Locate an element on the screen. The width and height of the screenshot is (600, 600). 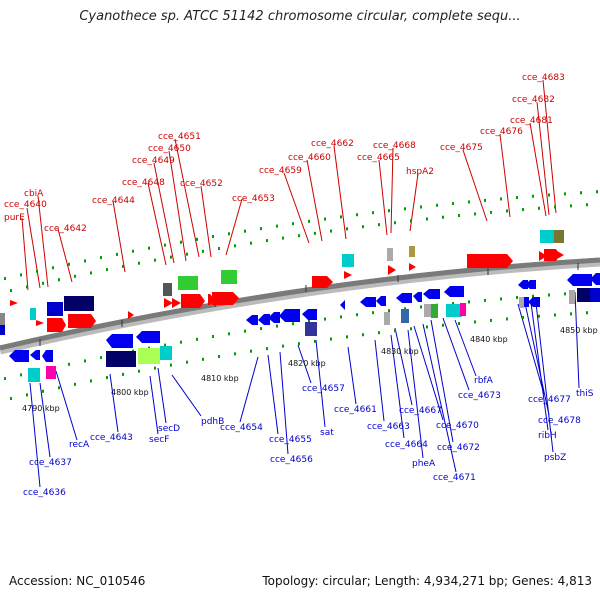
gene-label-cbia: cbiA is located at coordinates (34, 194).